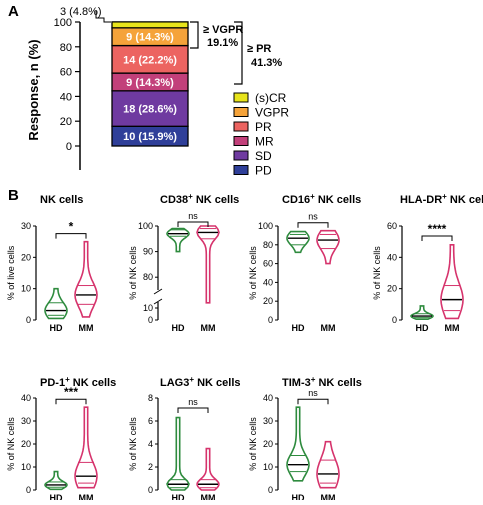 The height and width of the screenshot is (505, 483). What do you see at coordinates (184, 439) in the screenshot?
I see `violin-chart-5: LAG3+ NK cells 0 2 4 6 8 % of NK cells HD MM ns` at bounding box center [184, 439].